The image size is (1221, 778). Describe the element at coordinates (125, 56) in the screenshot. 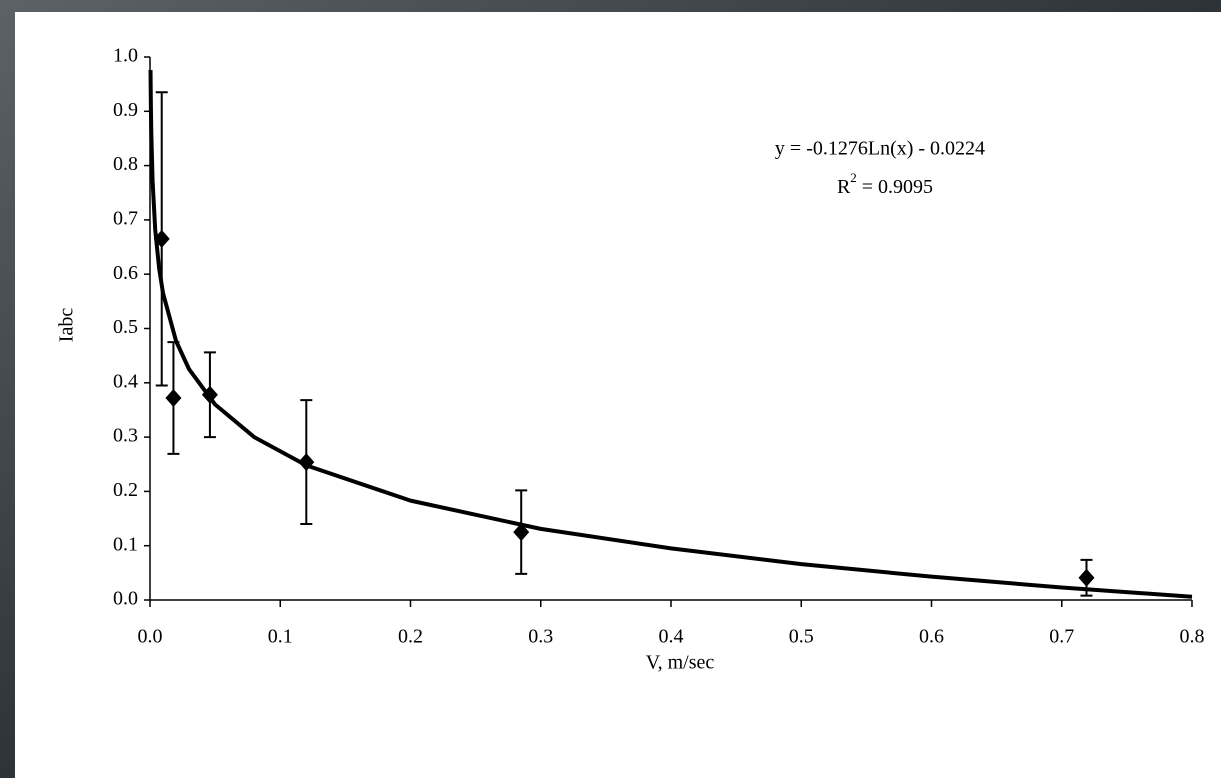

I see `y-tick-label: 1.0` at that location.